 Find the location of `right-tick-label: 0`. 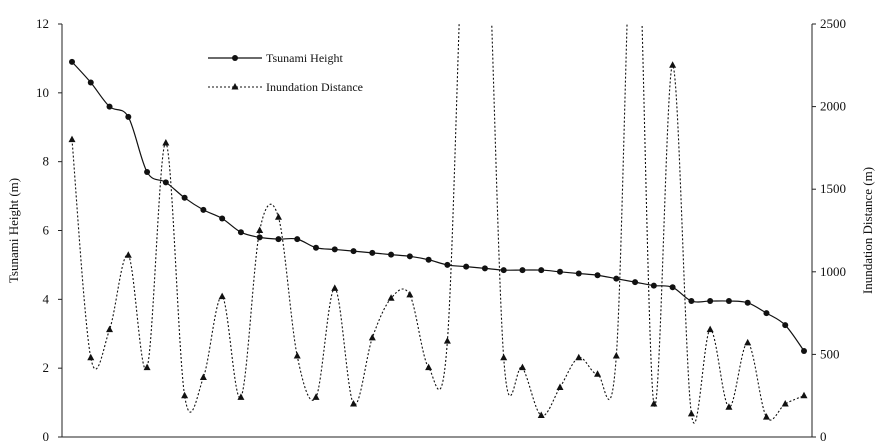

right-tick-label: 0 is located at coordinates (823, 436).